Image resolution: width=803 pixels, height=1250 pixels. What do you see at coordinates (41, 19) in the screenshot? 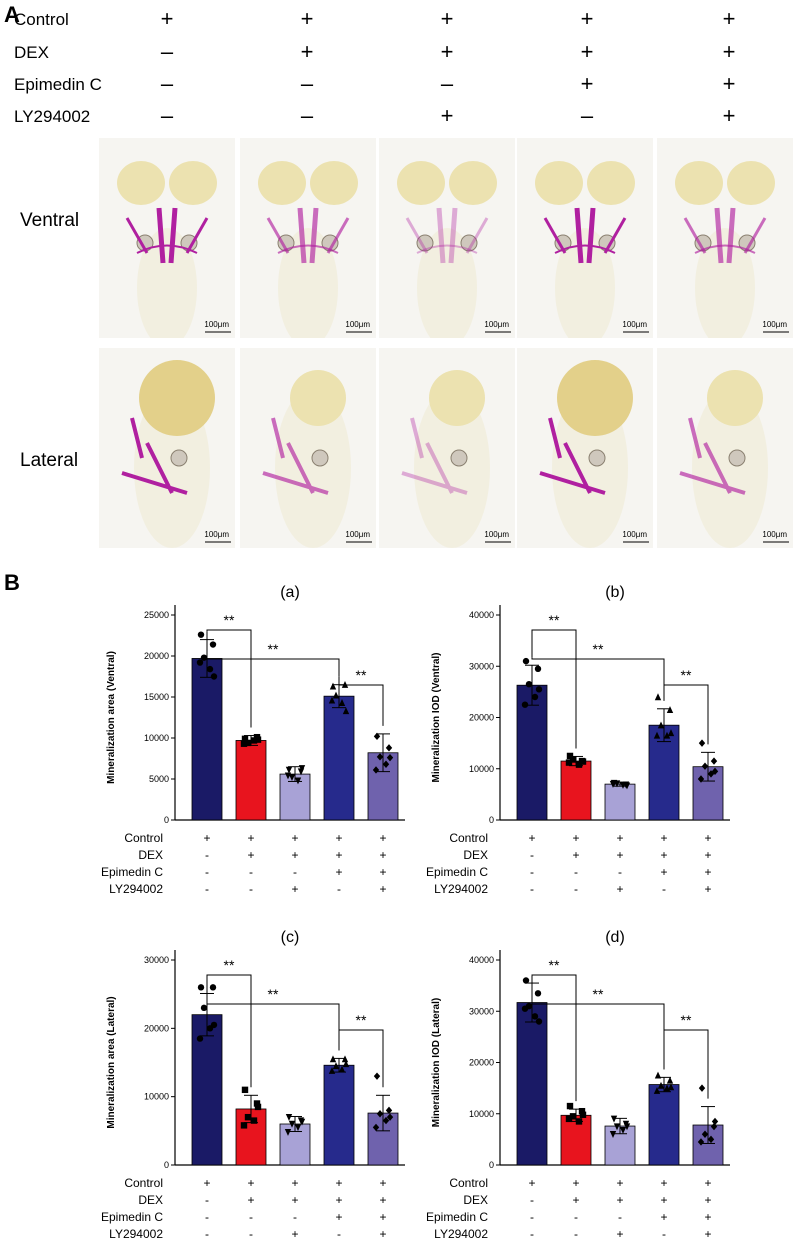
I see `row-label-control: Control` at bounding box center [41, 19].